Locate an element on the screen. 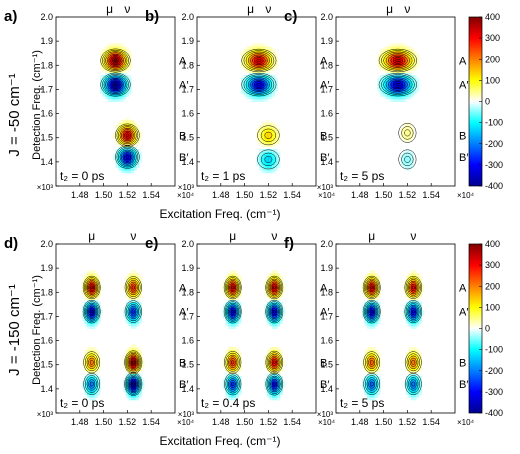  y-tick-label: 1.4 is located at coordinates (326, 389).